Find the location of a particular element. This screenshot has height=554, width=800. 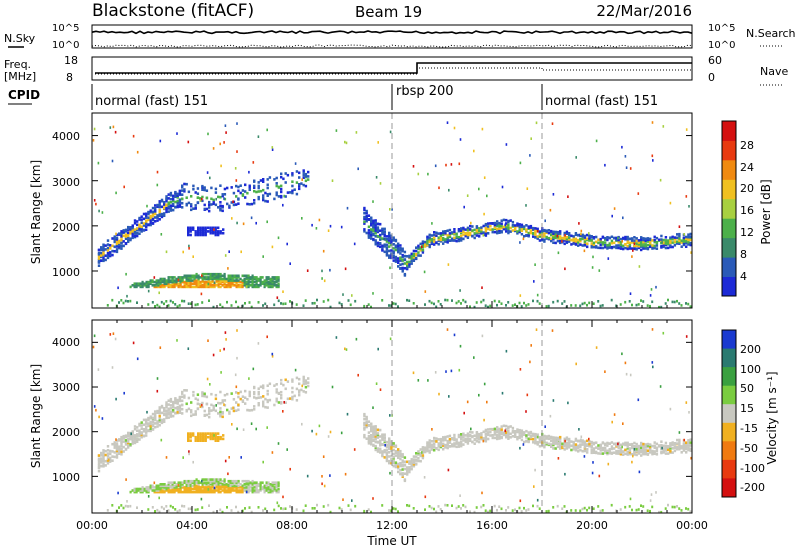

velocity-cbar-cell is located at coordinates (729, 340).